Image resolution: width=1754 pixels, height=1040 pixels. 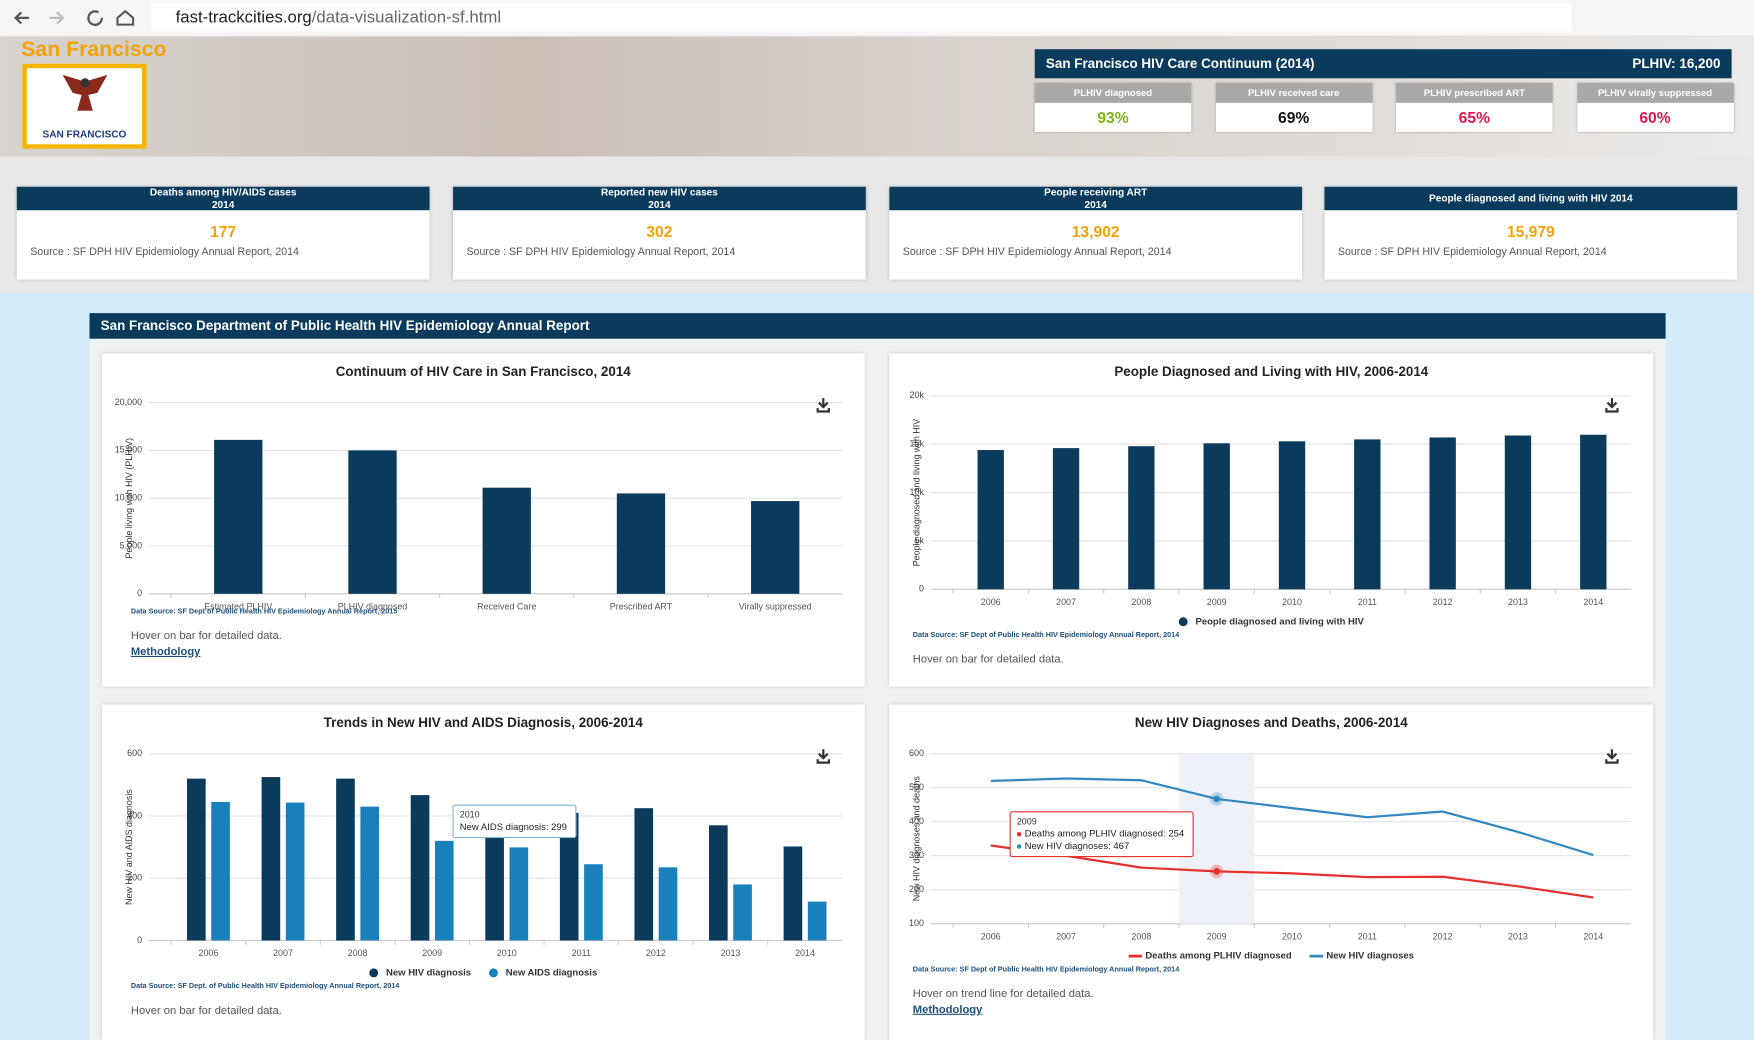 I want to click on stat-title: Reported new HIV cases, so click(x=659, y=192).